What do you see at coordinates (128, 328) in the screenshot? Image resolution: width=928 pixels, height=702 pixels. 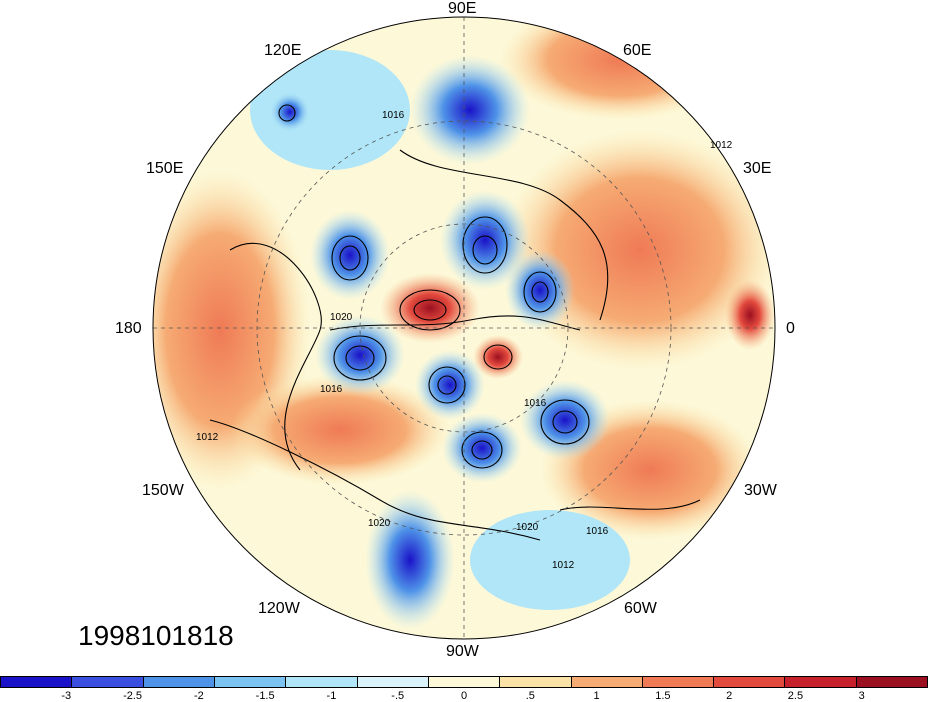 I see `lon-label-180: 180` at bounding box center [128, 328].